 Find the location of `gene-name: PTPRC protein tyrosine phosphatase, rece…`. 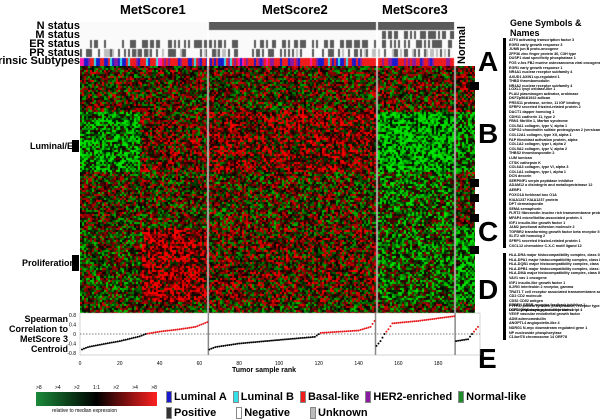

gene-name: PTPRC protein tyrosine phosphatase, rece… is located at coordinates (554, 305).